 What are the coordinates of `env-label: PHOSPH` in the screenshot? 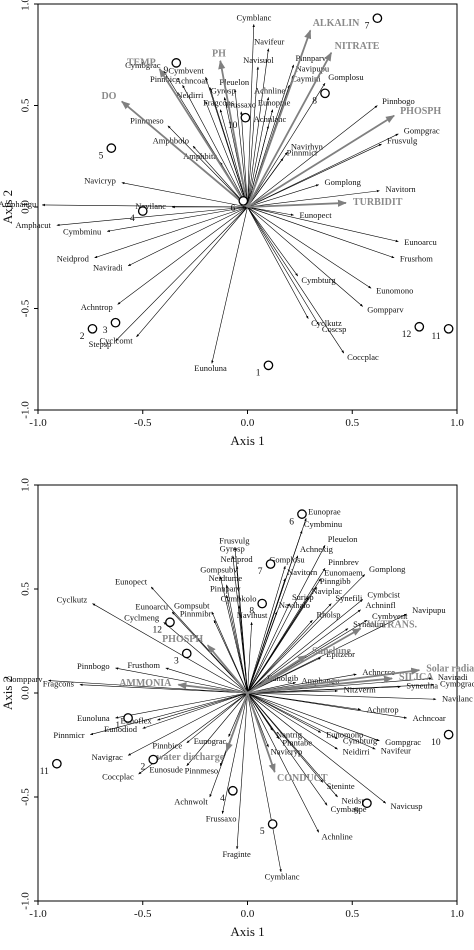 It's located at (420, 111).